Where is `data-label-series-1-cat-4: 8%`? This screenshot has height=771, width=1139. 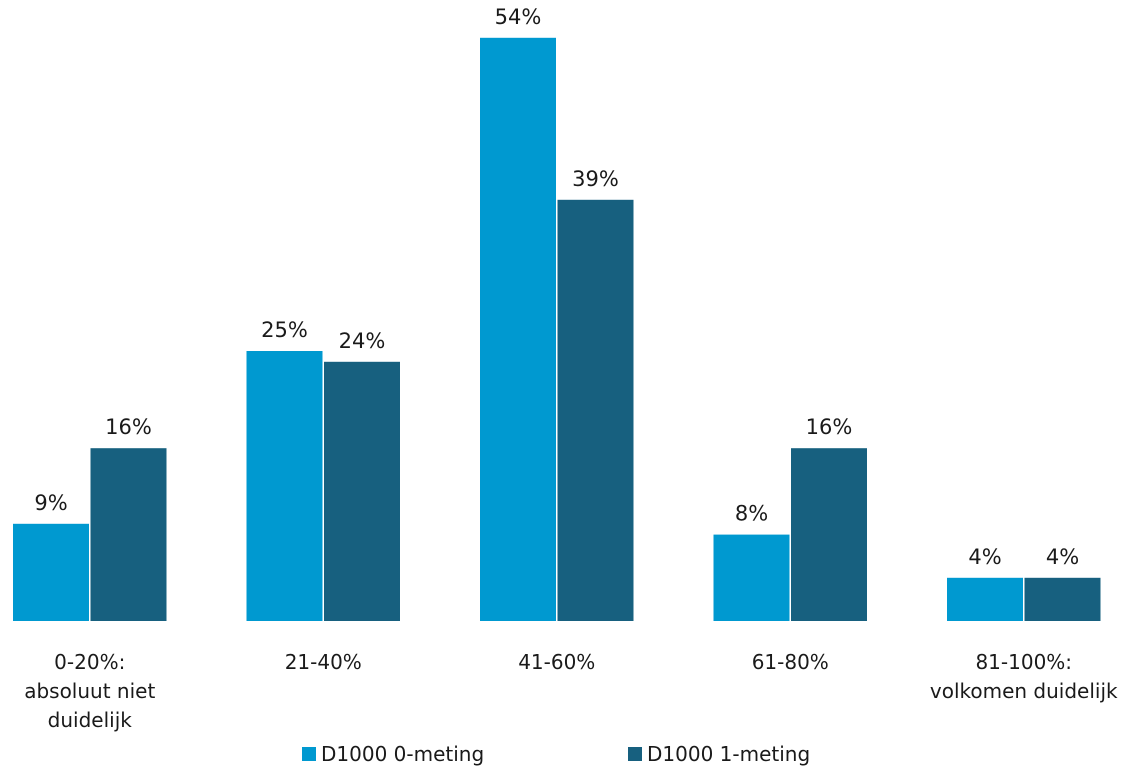 data-label-series-1-cat-4: 8% is located at coordinates (751, 514).